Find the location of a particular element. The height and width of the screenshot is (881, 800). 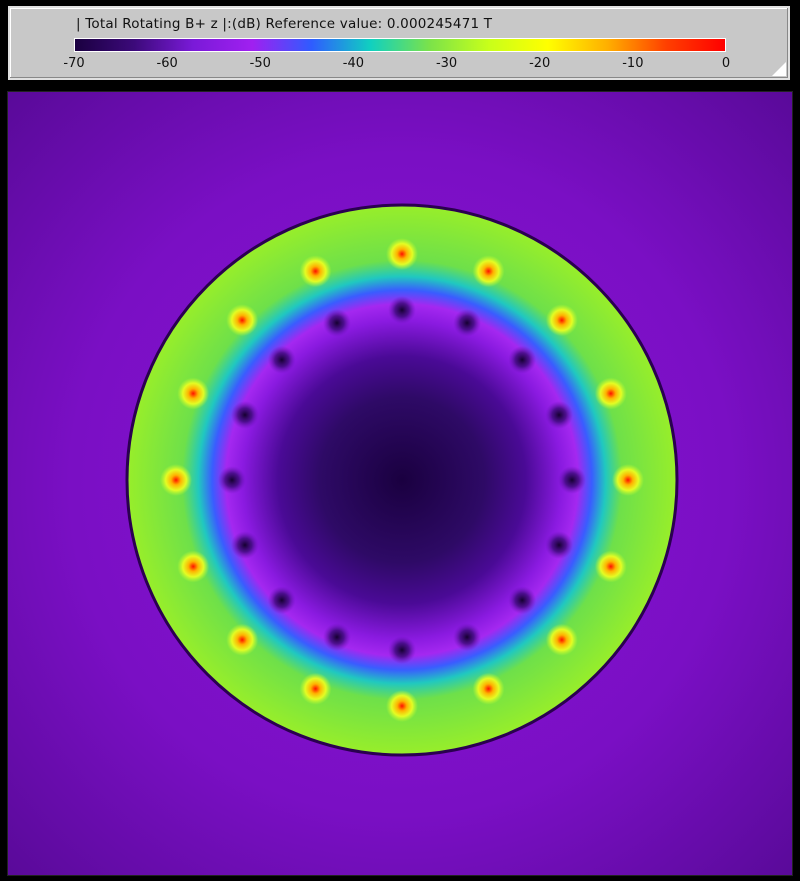

colorbar-tick-label: -70 is located at coordinates (74, 63).